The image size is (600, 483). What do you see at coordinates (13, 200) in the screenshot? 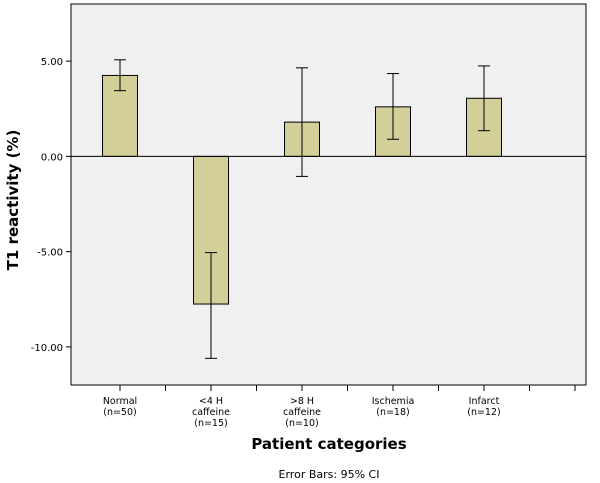
I see `y-axis-label: T1 reactivity (%)` at bounding box center [13, 200].